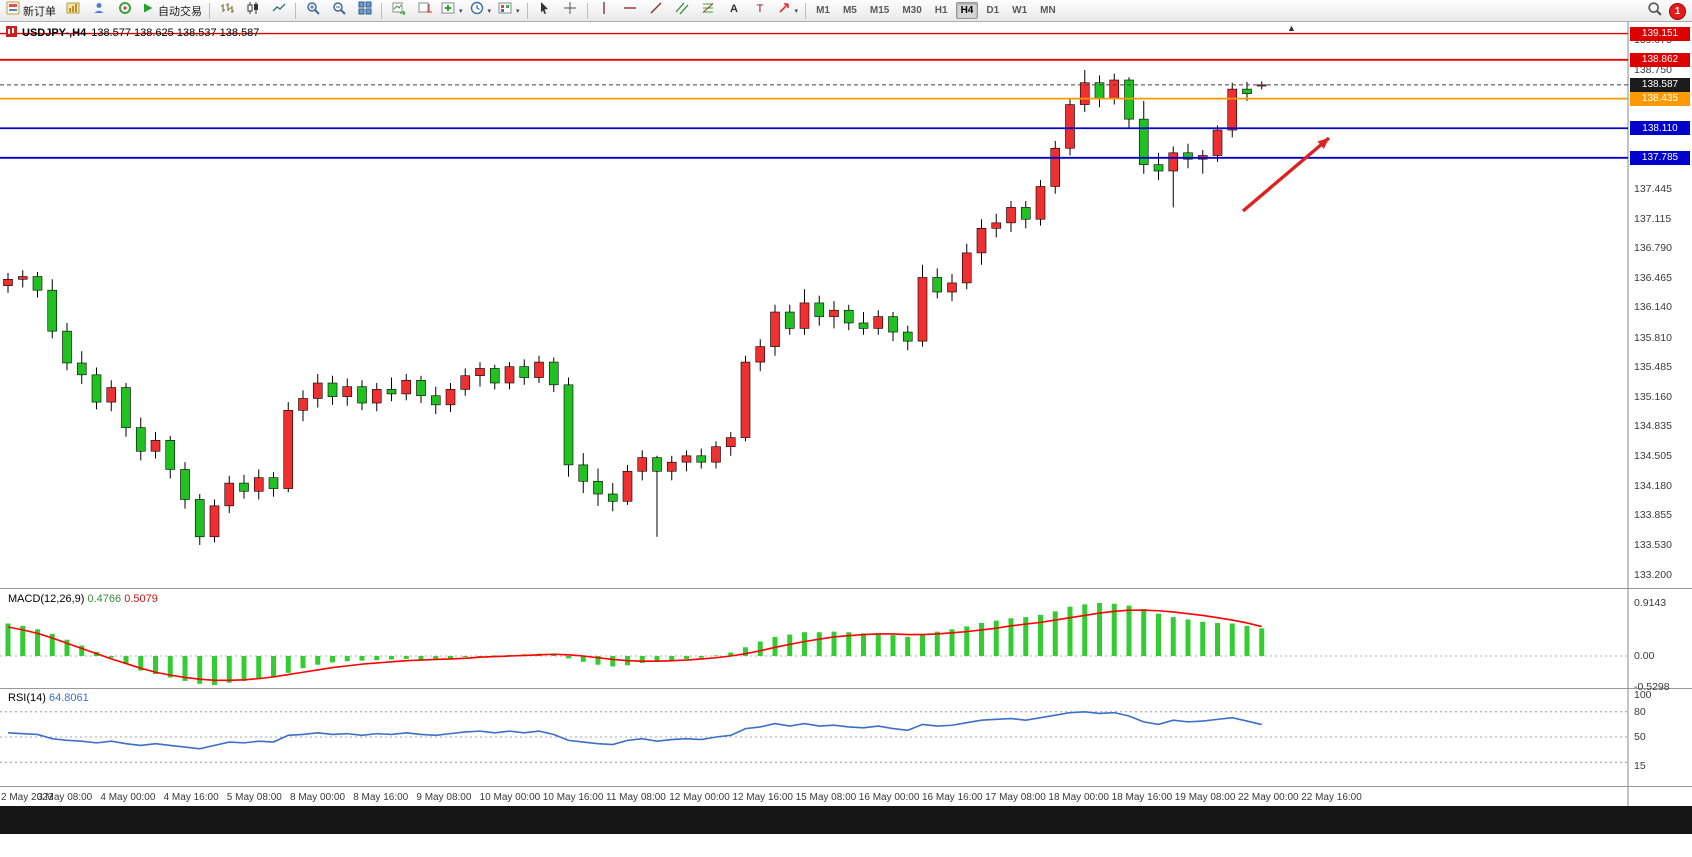  What do you see at coordinates (1048, 10) in the screenshot?
I see `timeframe-mn-button: MN` at bounding box center [1048, 10].